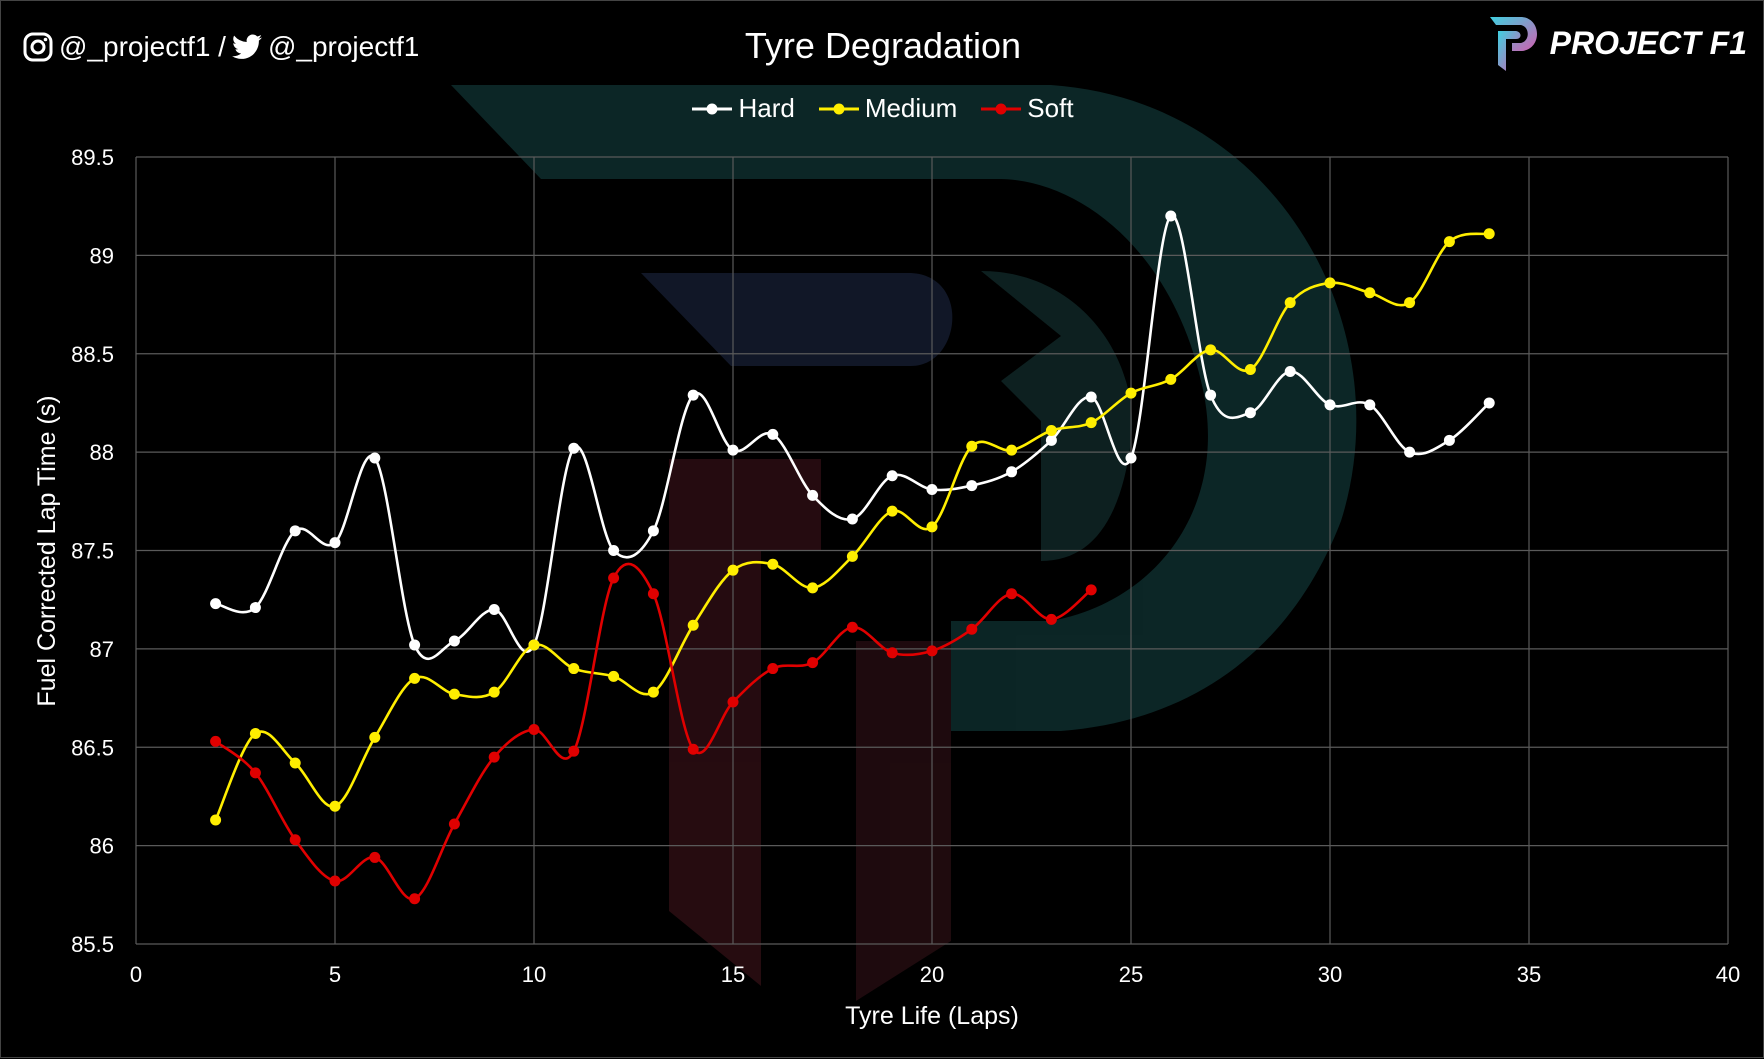 Image resolution: width=1764 pixels, height=1059 pixels. Describe the element at coordinates (246, 46) in the screenshot. I see `twitter-icon` at that location.